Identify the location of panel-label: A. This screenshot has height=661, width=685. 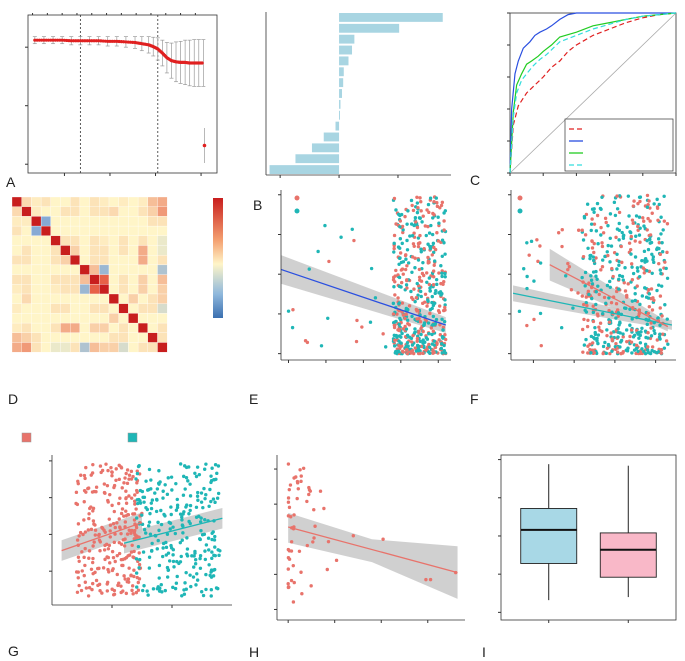
(11, 182).